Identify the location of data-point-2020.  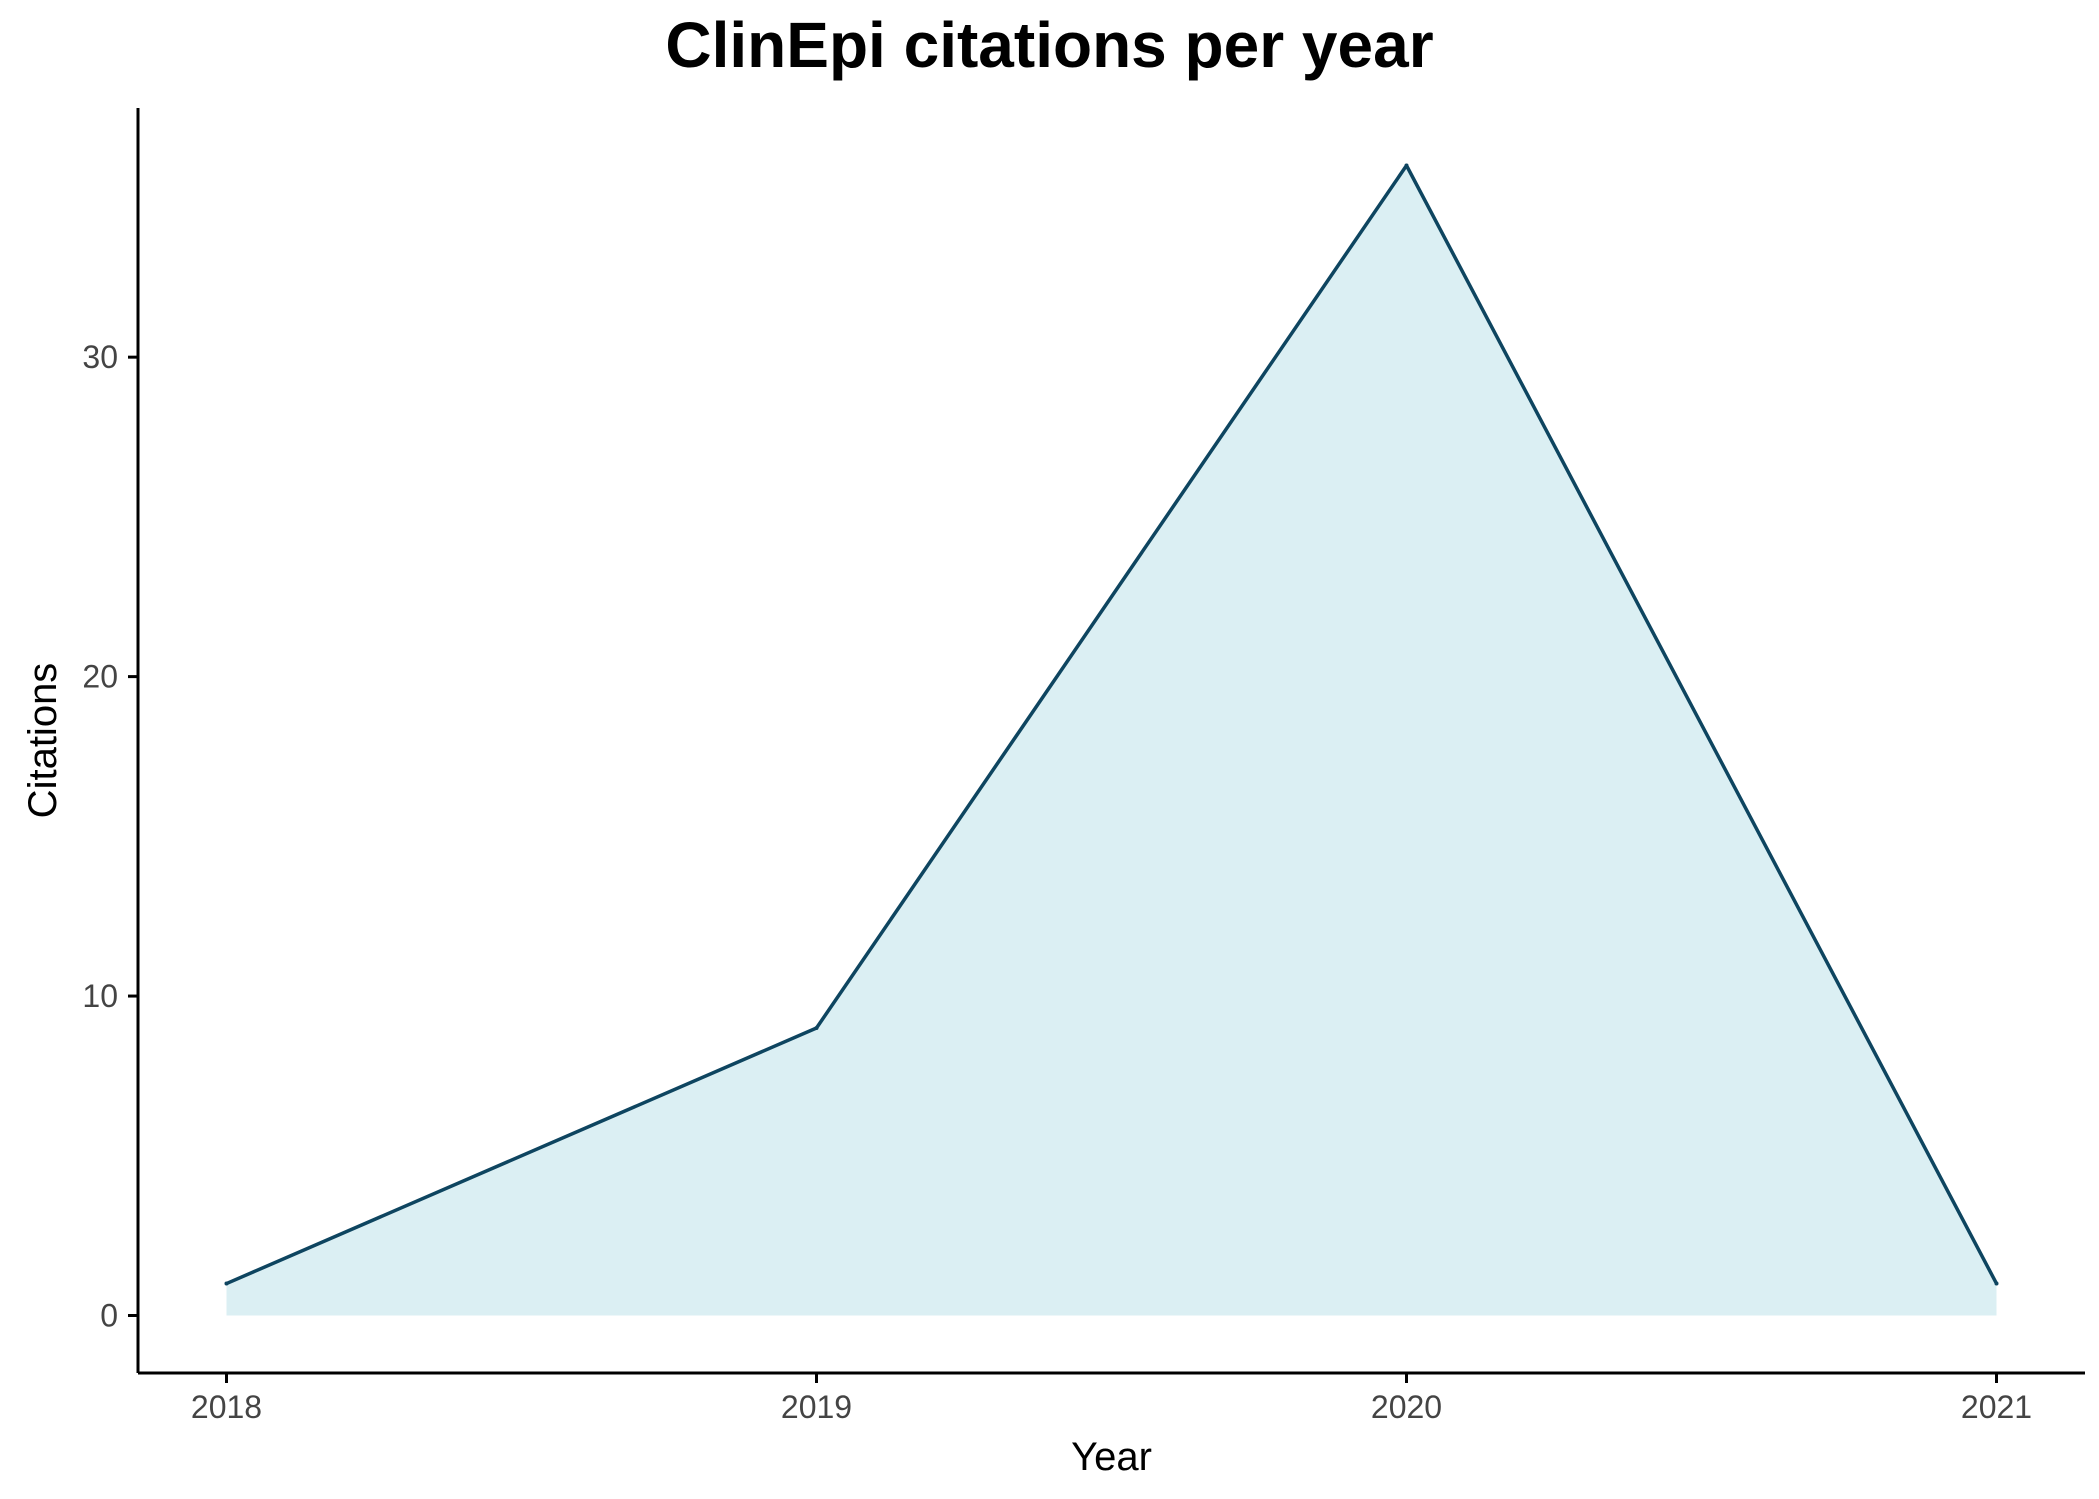
(1406, 165).